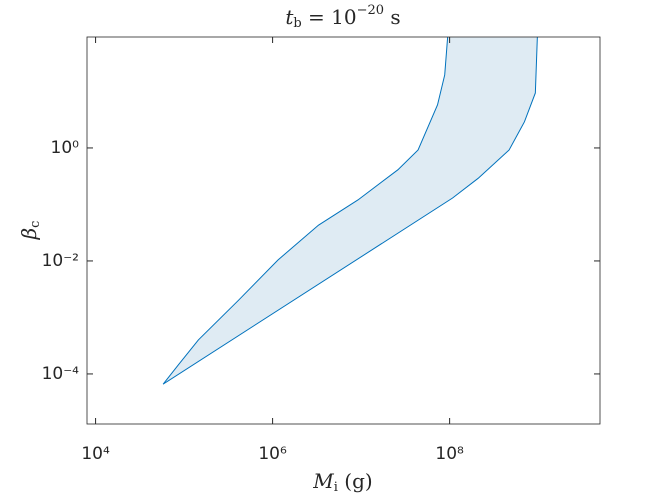  Describe the element at coordinates (449, 454) in the screenshot. I see `x-tick-label: 10⁸` at that location.